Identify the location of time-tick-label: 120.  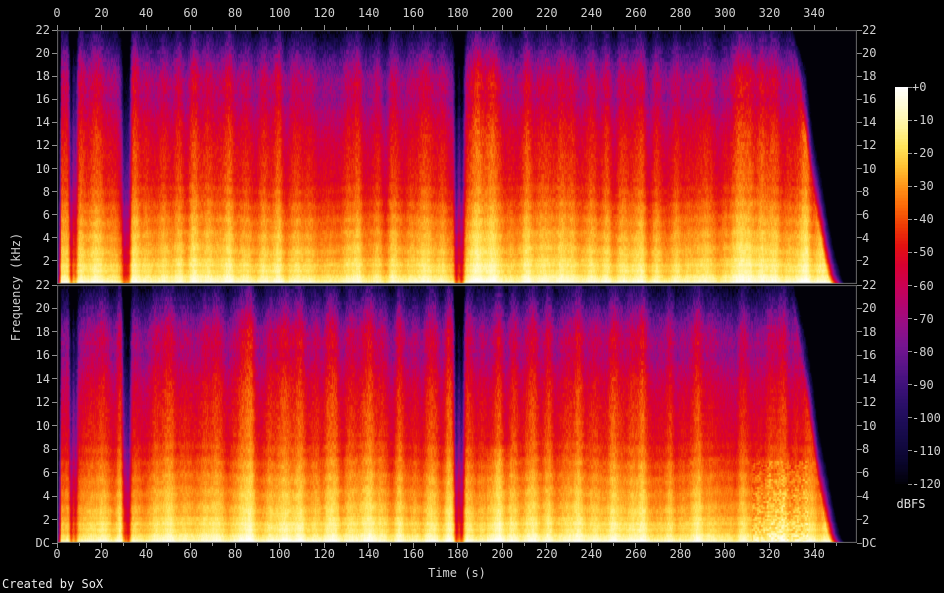
(324, 13).